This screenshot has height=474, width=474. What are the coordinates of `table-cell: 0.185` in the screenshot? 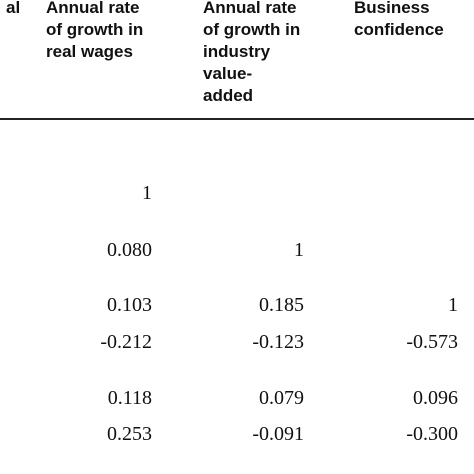 It's located at (281, 305).